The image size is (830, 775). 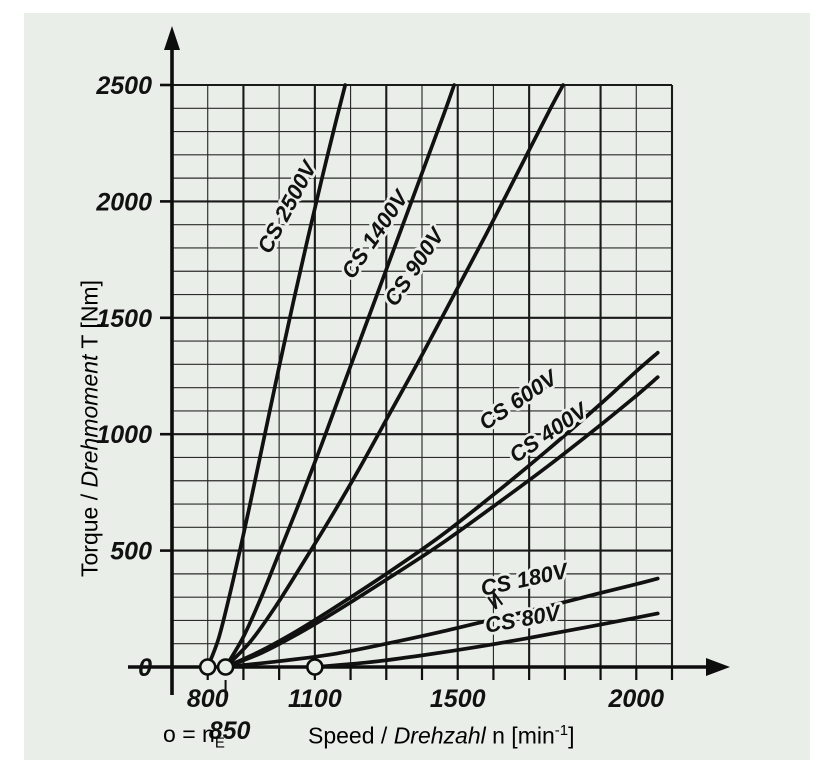 I want to click on x-tick-label-850: 850, so click(x=230, y=731).